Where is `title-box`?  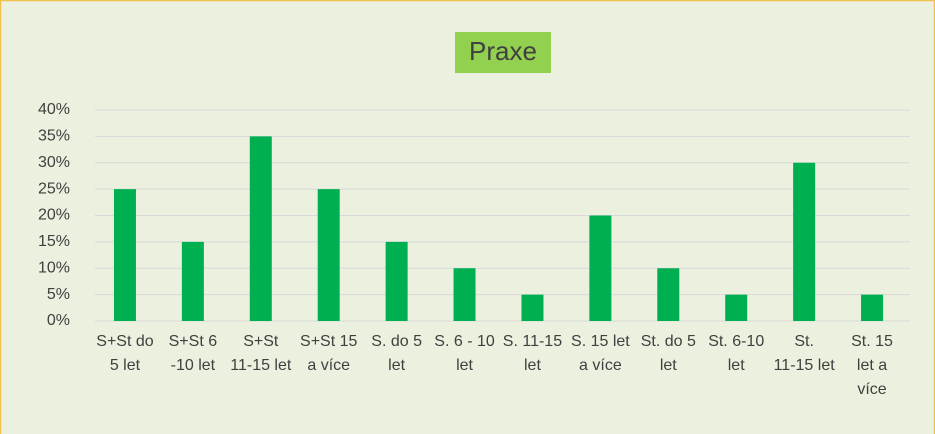 title-box is located at coordinates (503, 52).